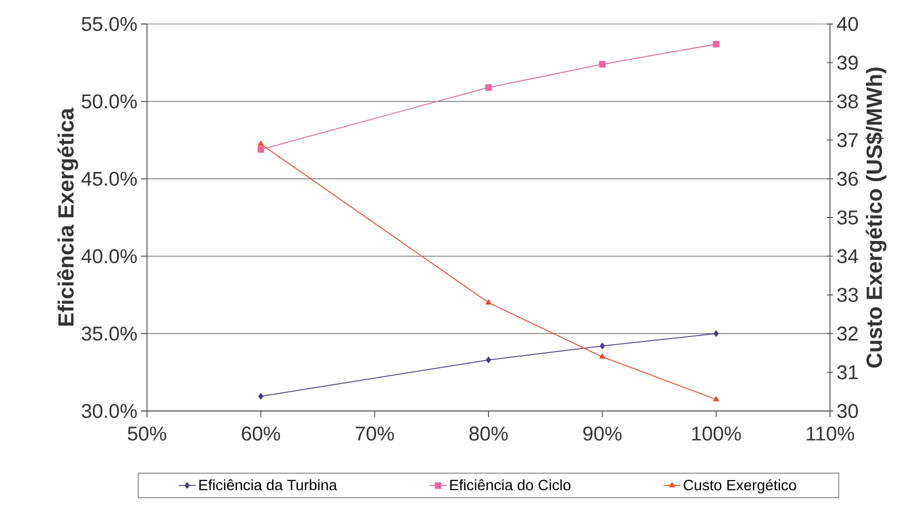 The height and width of the screenshot is (519, 919). I want to click on x-tick-label: 110%, so click(830, 433).